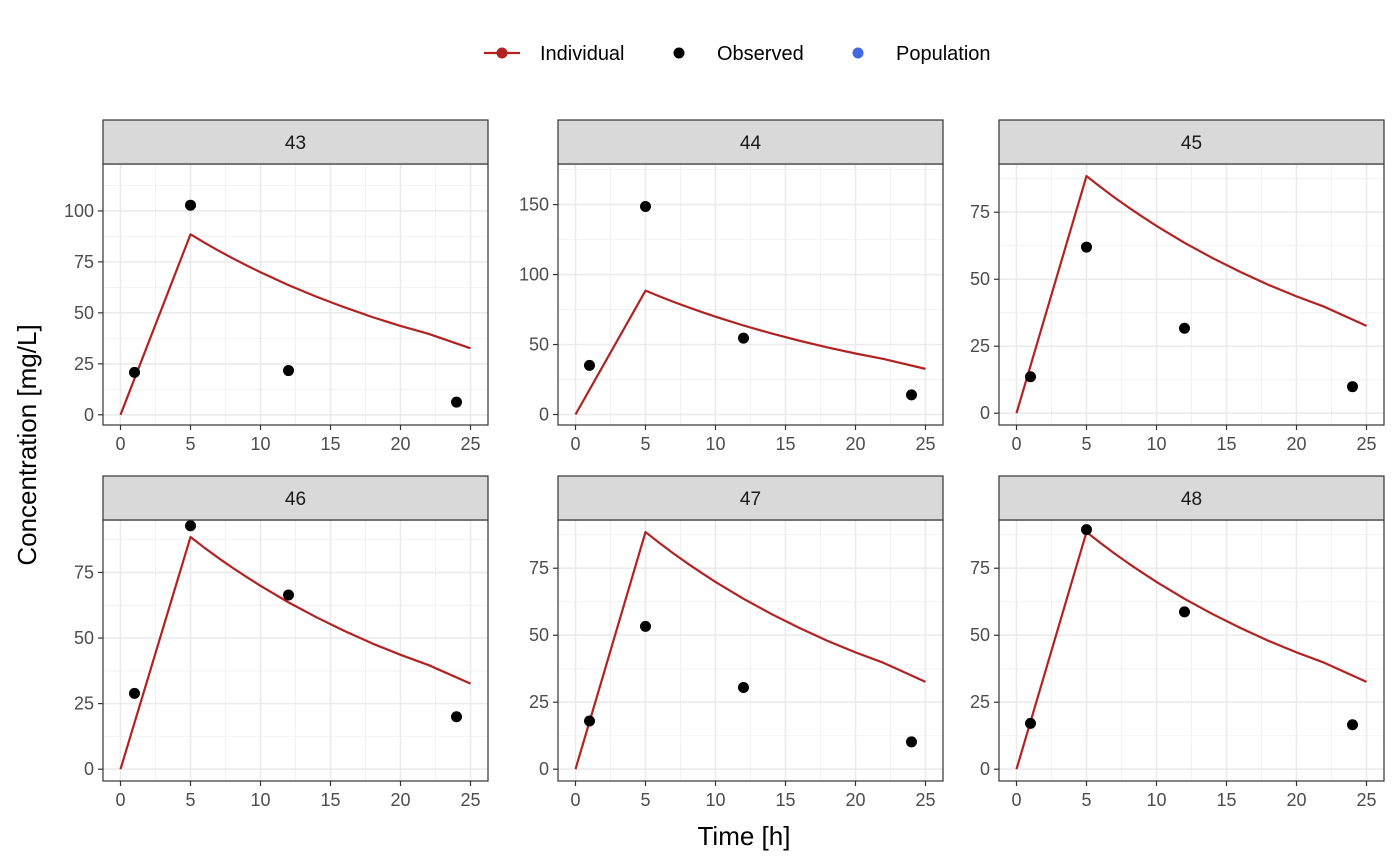  I want to click on legend-item-population: Population, so click(921, 54).